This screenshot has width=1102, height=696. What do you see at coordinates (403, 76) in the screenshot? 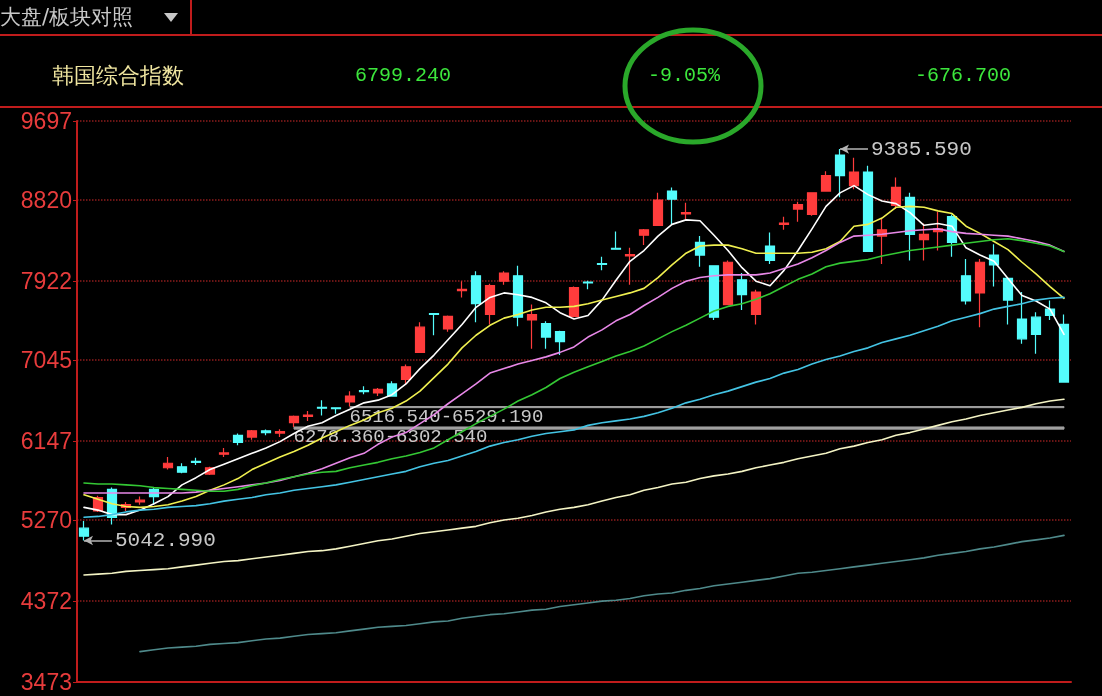
I see `text: 6799.240` at bounding box center [403, 76].